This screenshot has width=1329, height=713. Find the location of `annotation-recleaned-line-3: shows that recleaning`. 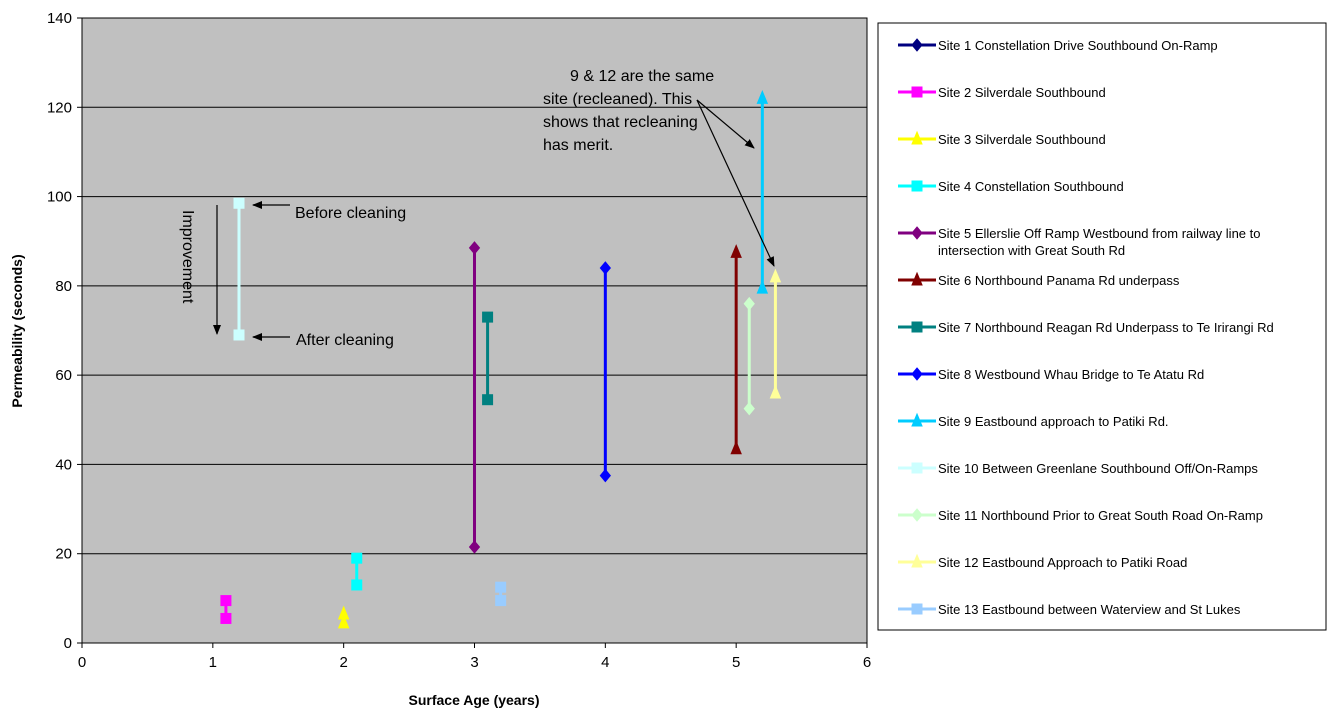

annotation-recleaned-line-3: shows that recleaning is located at coordinates (620, 122).